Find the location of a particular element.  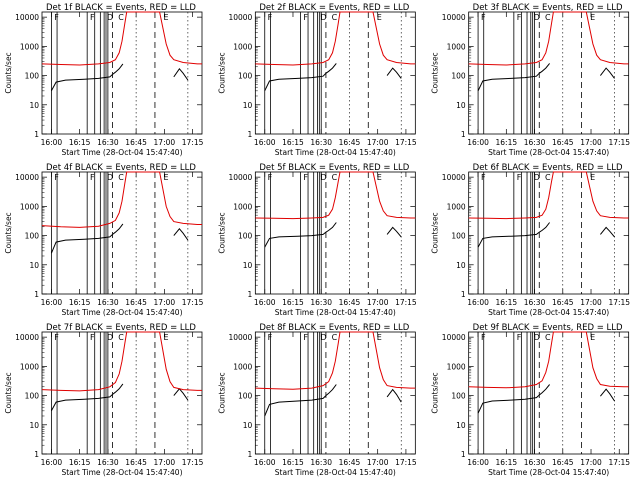

panel-title: Det 2f BLACK = Events, RED = LLD is located at coordinates (334, 8).